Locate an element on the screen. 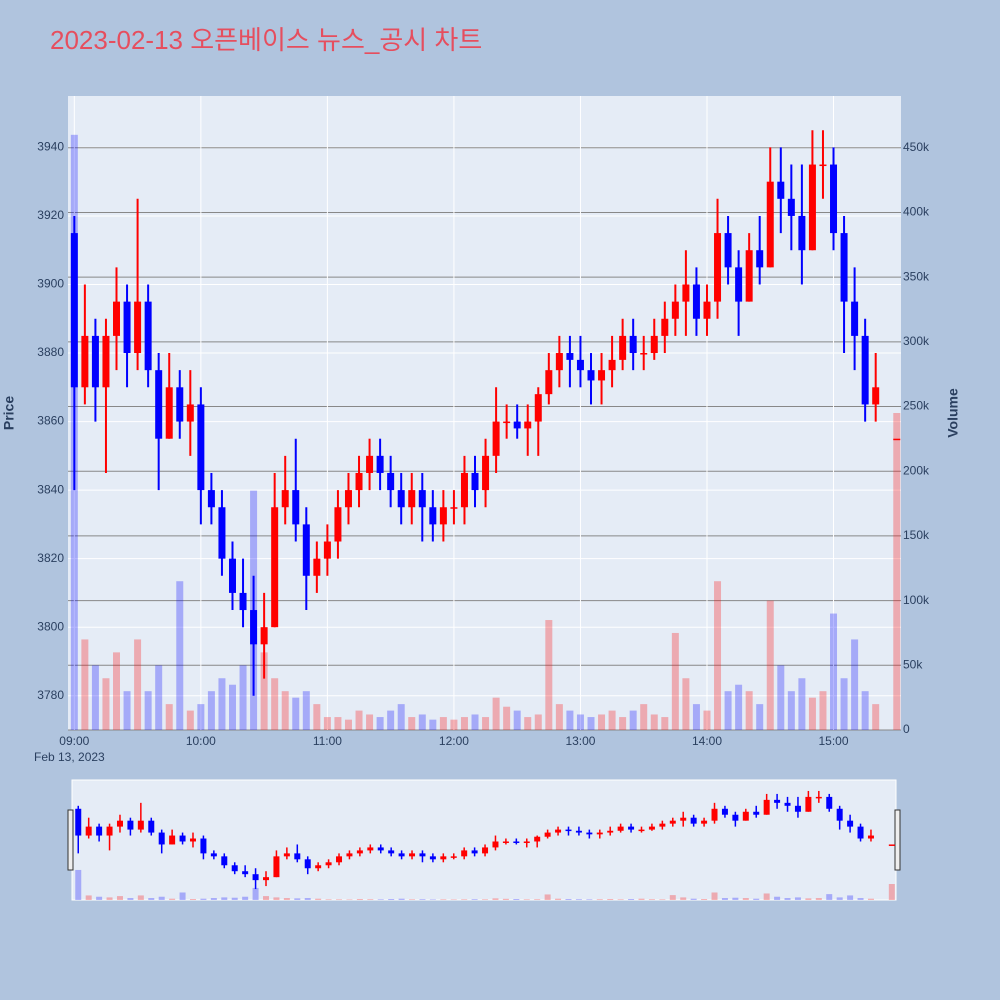 The width and height of the screenshot is (1000, 1000). y2-tick-label: 150k is located at coordinates (916, 535).